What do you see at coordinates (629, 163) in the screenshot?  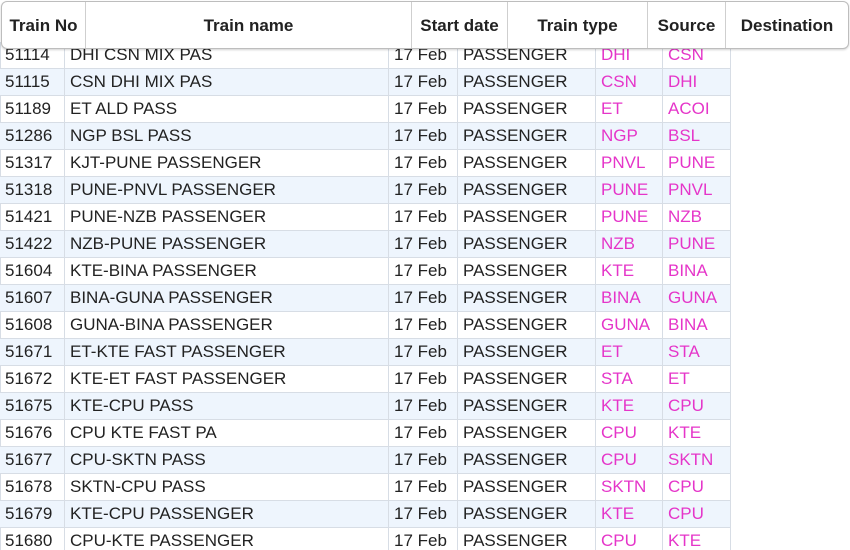 I see `cell-source: PNVL` at bounding box center [629, 163].